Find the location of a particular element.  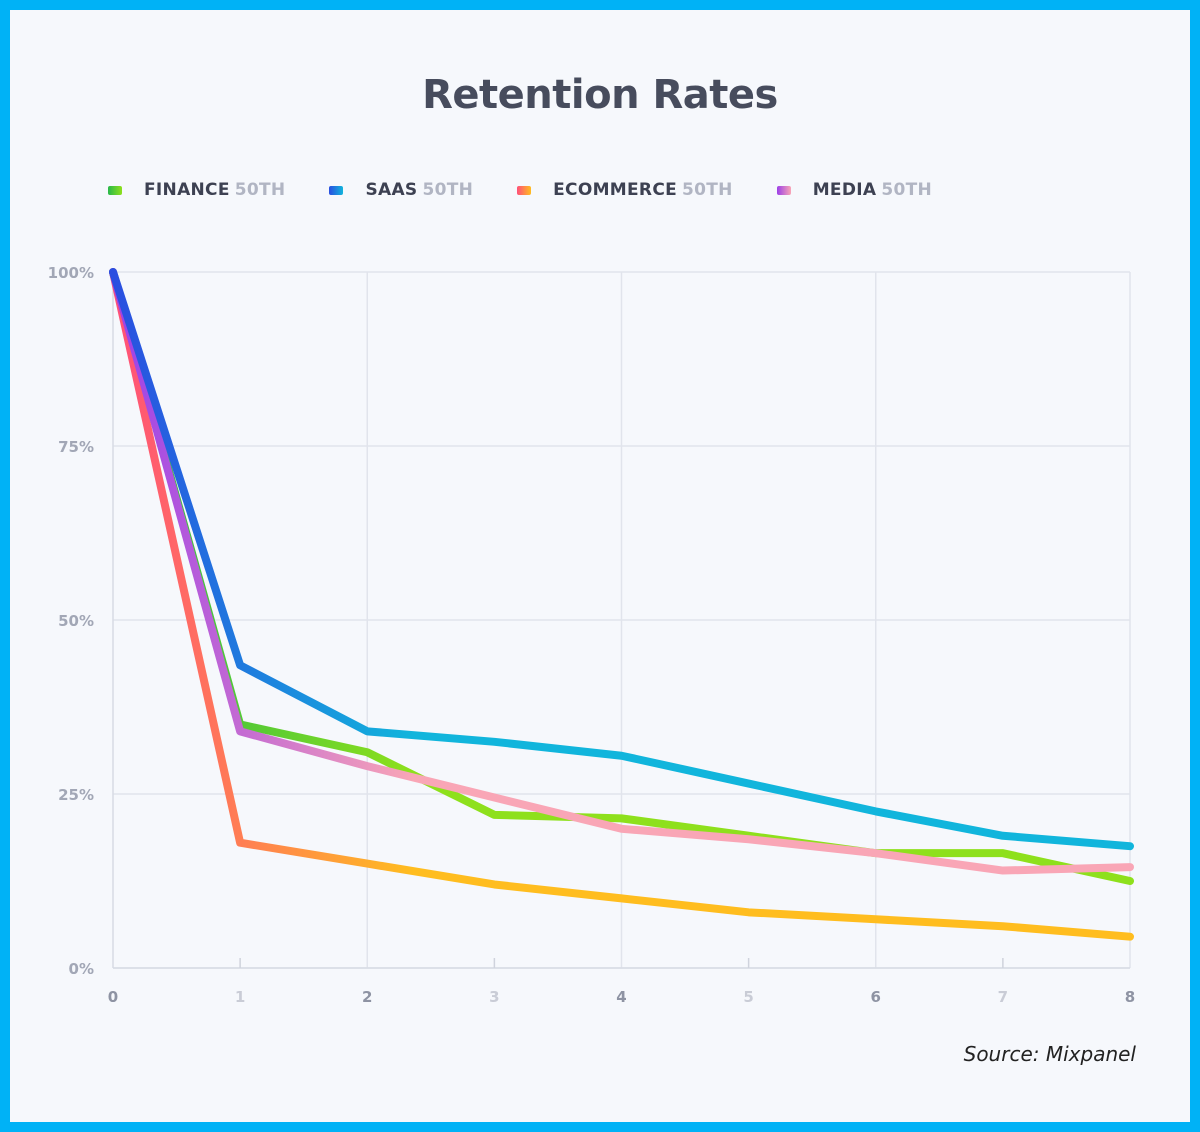

legend-item-finance: FINANCE 50TH is located at coordinates (196, 190).